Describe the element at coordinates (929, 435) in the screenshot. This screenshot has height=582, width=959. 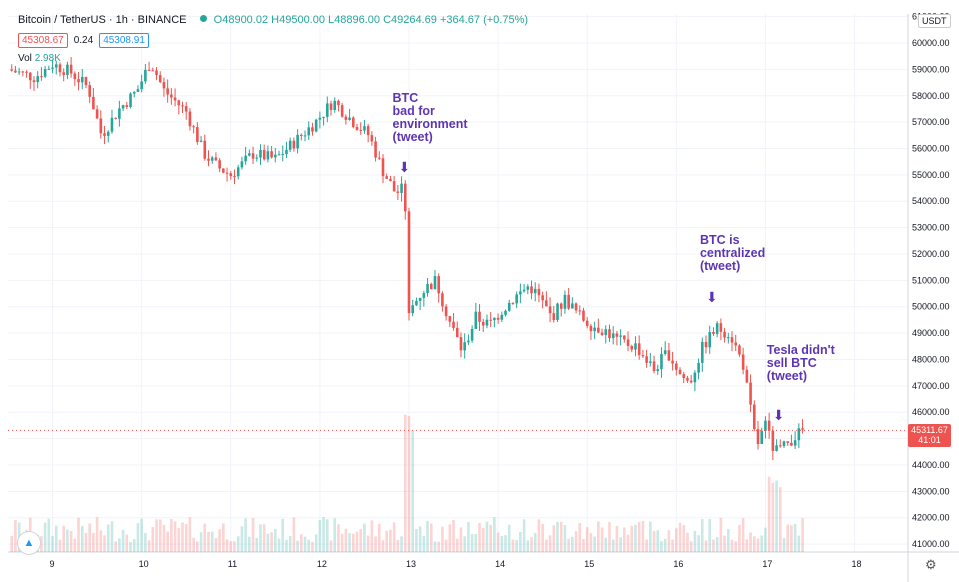
I see `current-price-label: 45311.67 41:01` at that location.